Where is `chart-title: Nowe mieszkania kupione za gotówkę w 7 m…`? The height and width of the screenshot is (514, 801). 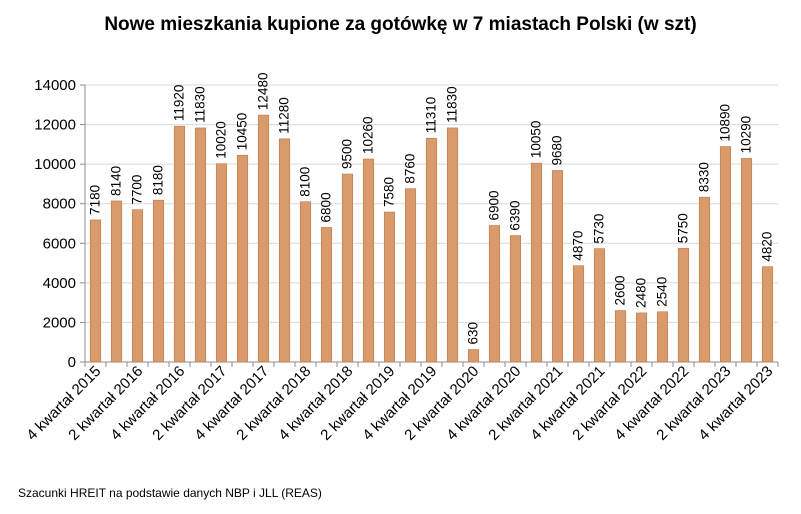
chart-title: Nowe mieszkania kupione za gotówkę w 7 m… is located at coordinates (400, 24).